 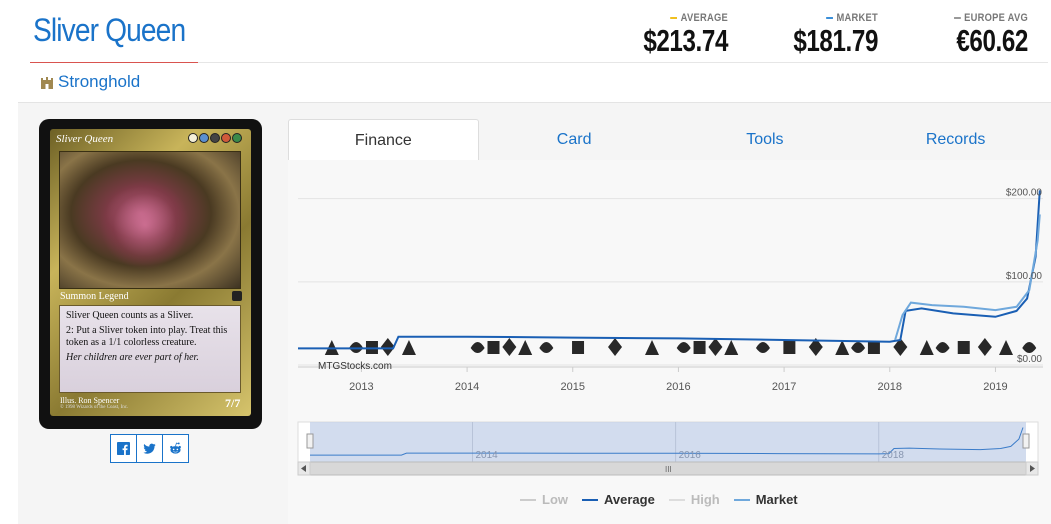 What do you see at coordinates (573, 387) in the screenshot?
I see `x-tick-label: 2015` at bounding box center [573, 387].